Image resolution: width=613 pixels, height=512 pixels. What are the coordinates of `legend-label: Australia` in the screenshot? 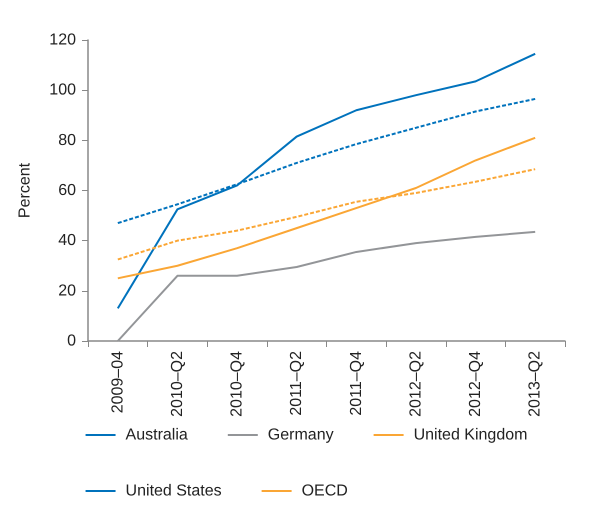 It's located at (157, 435).